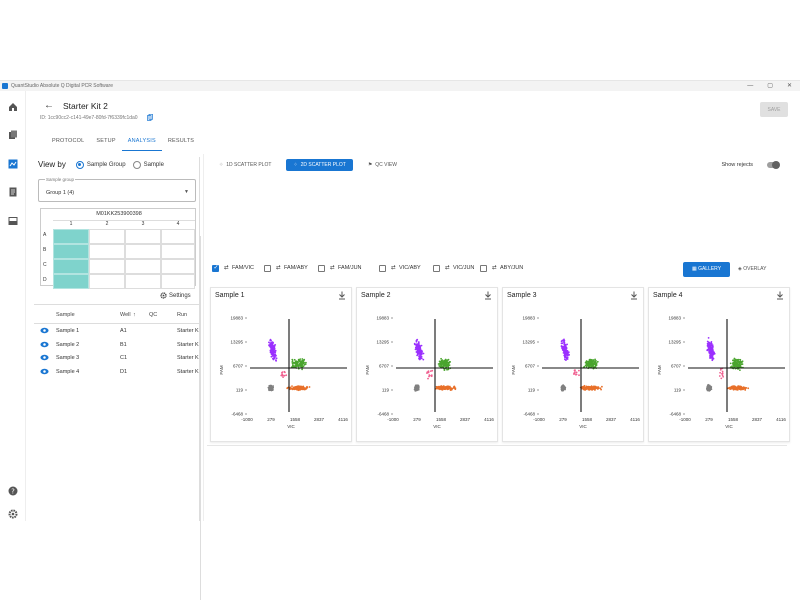 Image resolution: width=800 pixels, height=600 pixels. I want to click on radio-sample: Sample, so click(148, 164).